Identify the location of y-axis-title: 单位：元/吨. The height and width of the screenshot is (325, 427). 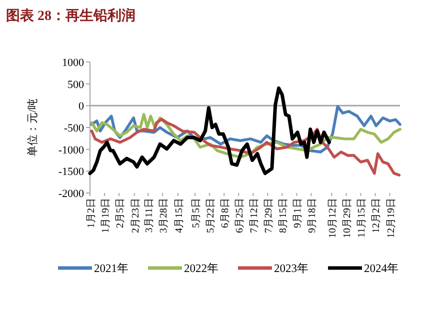
(32, 127).